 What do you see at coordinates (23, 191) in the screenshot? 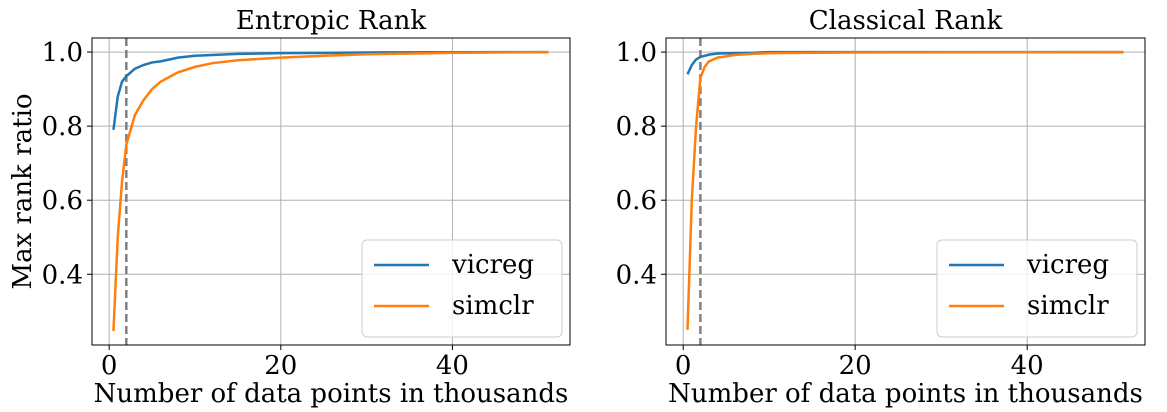
I see `y-axis-label: Max rank ratio` at bounding box center [23, 191].